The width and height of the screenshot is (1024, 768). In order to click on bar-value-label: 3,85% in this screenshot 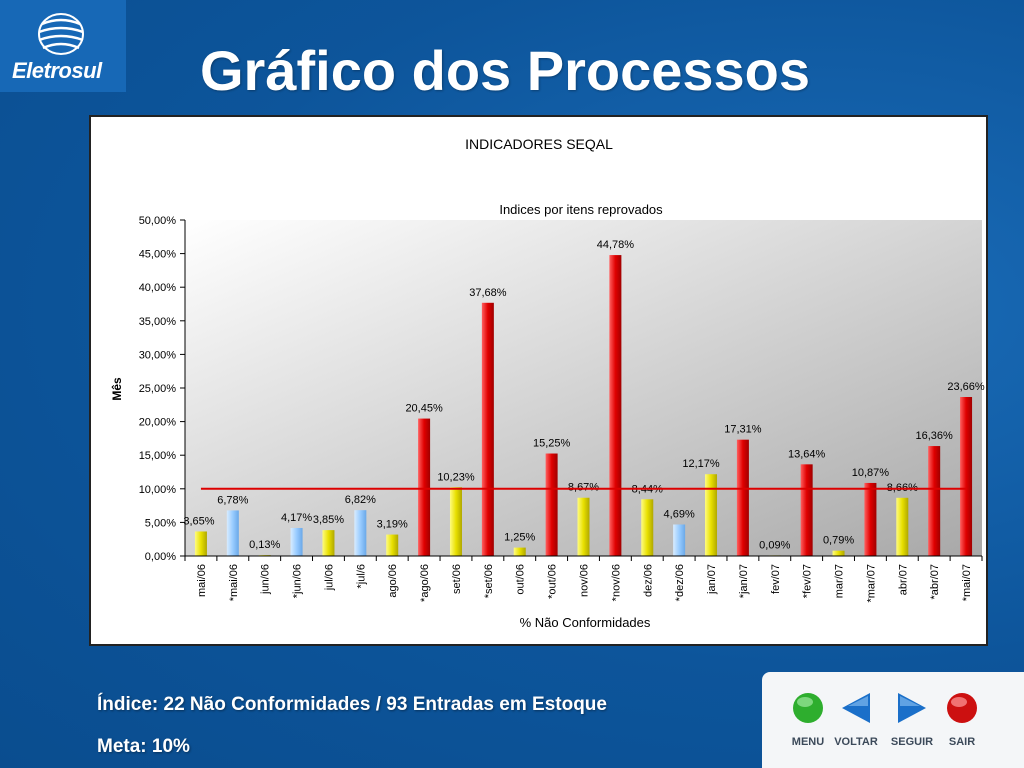, I will do `click(328, 520)`.